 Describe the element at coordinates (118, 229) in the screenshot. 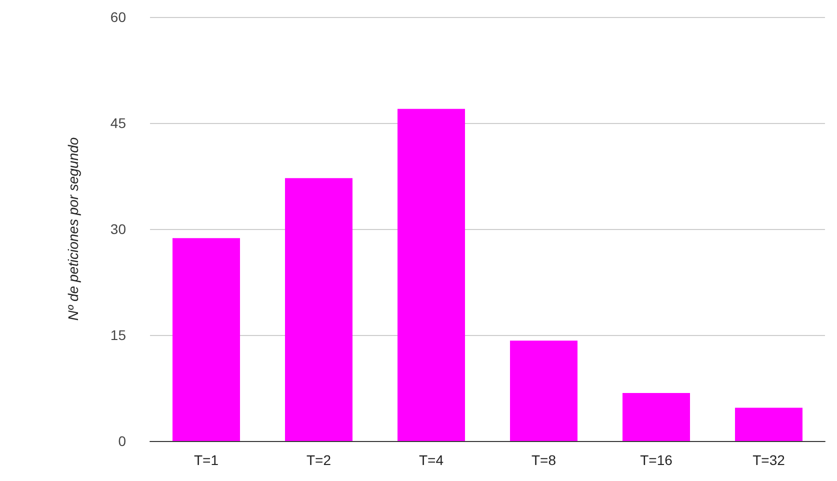

I see `y-tick-label: 30` at that location.